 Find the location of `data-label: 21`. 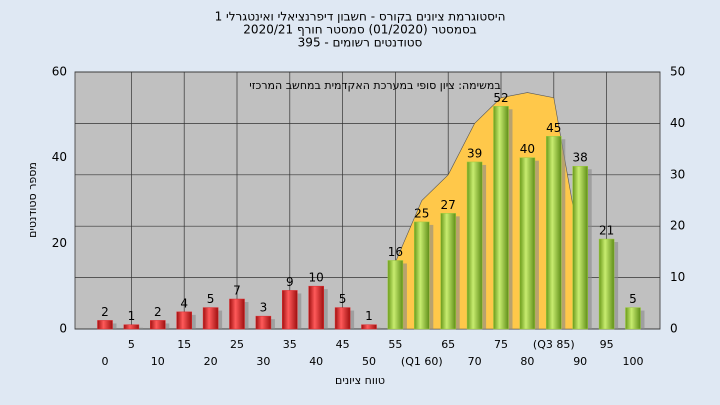

data-label: 21 is located at coordinates (606, 231).